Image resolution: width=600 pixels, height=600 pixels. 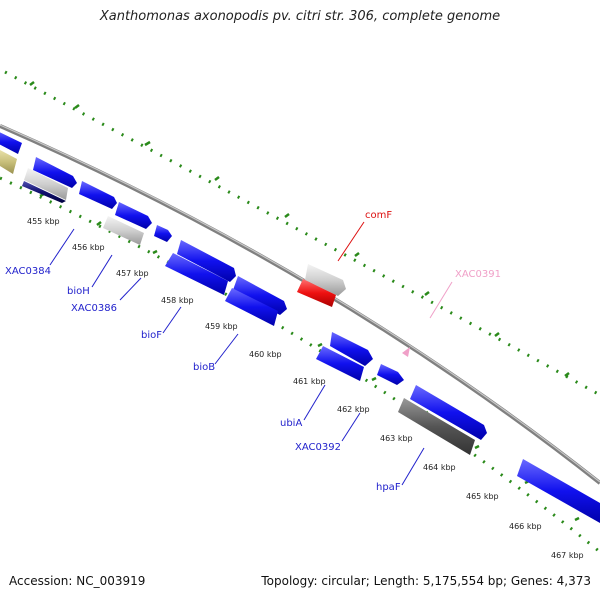 What do you see at coordinates (77, 581) in the screenshot?
I see `accession-text: Accession: NC_003919` at bounding box center [77, 581].